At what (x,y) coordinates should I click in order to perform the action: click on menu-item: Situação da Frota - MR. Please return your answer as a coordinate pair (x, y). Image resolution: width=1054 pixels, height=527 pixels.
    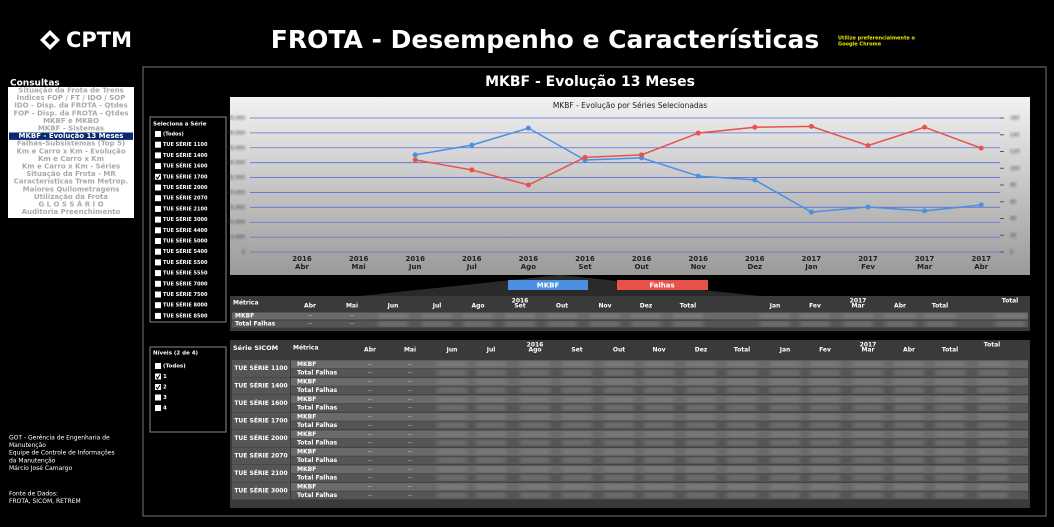
    Looking at the image, I should click on (71, 174).